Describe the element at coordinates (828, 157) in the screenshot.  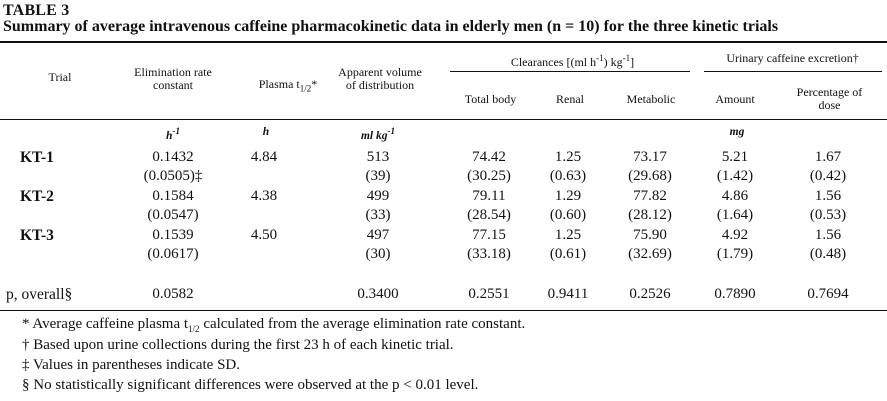
I see `cell-percentage-mean: 1.67` at that location.